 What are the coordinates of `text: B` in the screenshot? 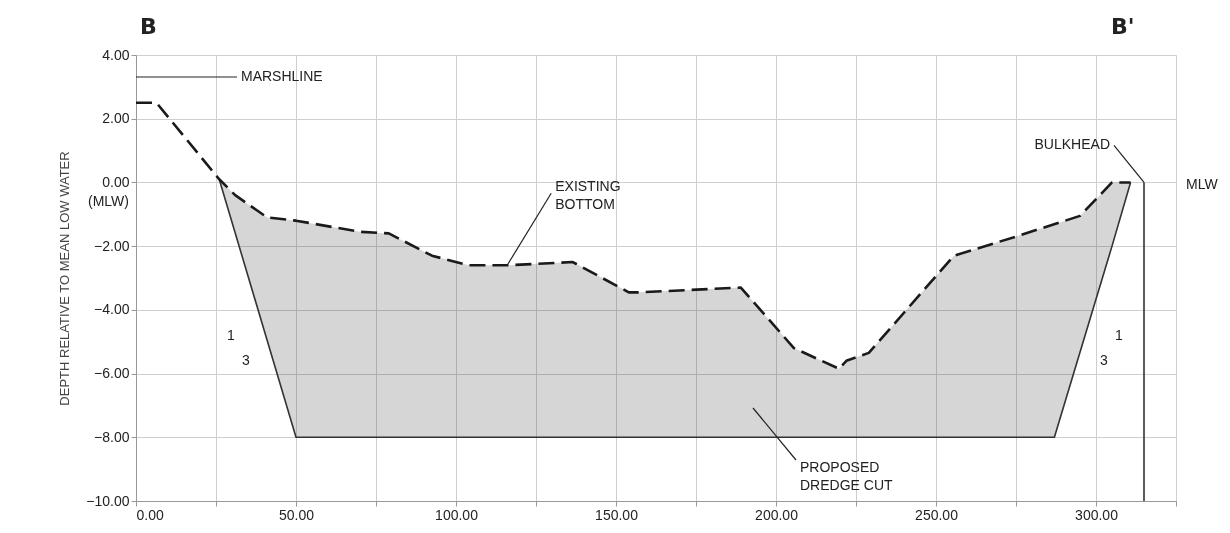 It's located at (148, 26).